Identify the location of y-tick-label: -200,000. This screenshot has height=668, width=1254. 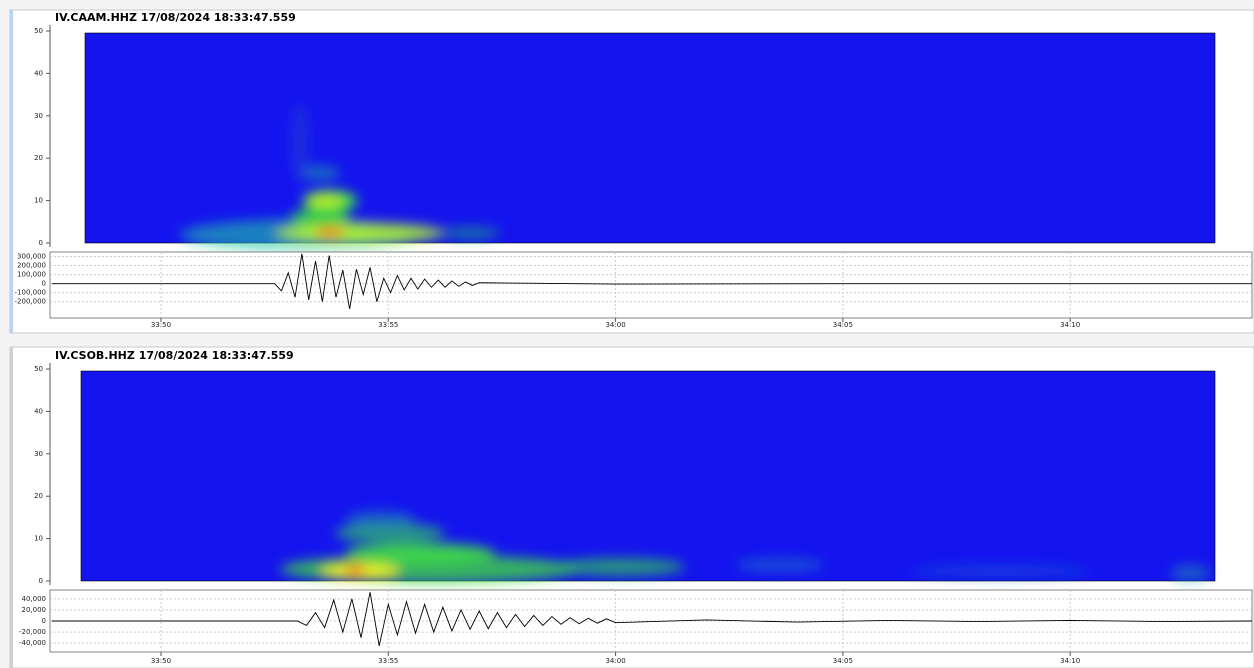
(30, 302).